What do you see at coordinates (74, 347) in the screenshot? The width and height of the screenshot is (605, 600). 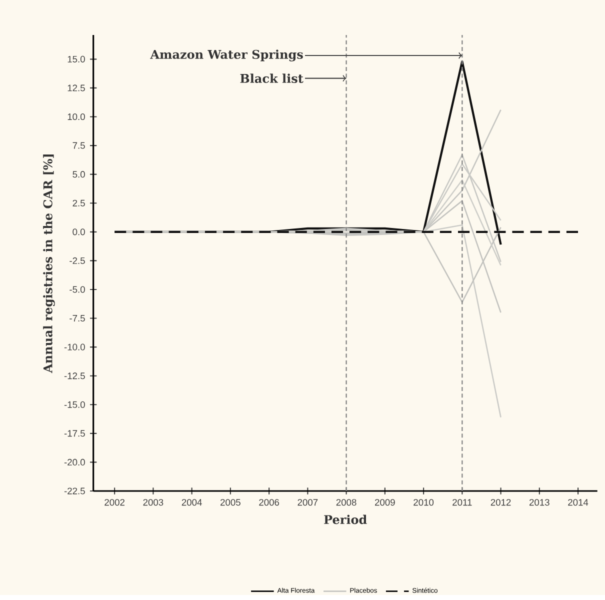 I see `y-tick-label: -10.0` at bounding box center [74, 347].